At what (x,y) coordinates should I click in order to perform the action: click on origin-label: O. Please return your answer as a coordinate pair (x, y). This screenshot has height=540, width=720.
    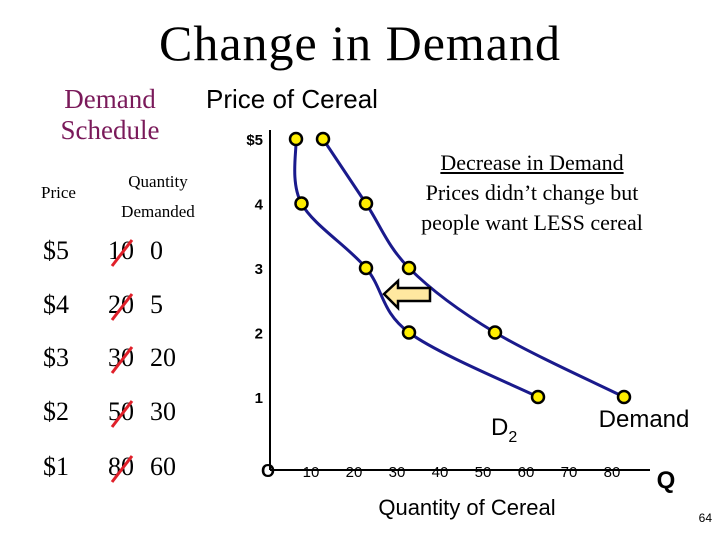
    Looking at the image, I should click on (268, 471).